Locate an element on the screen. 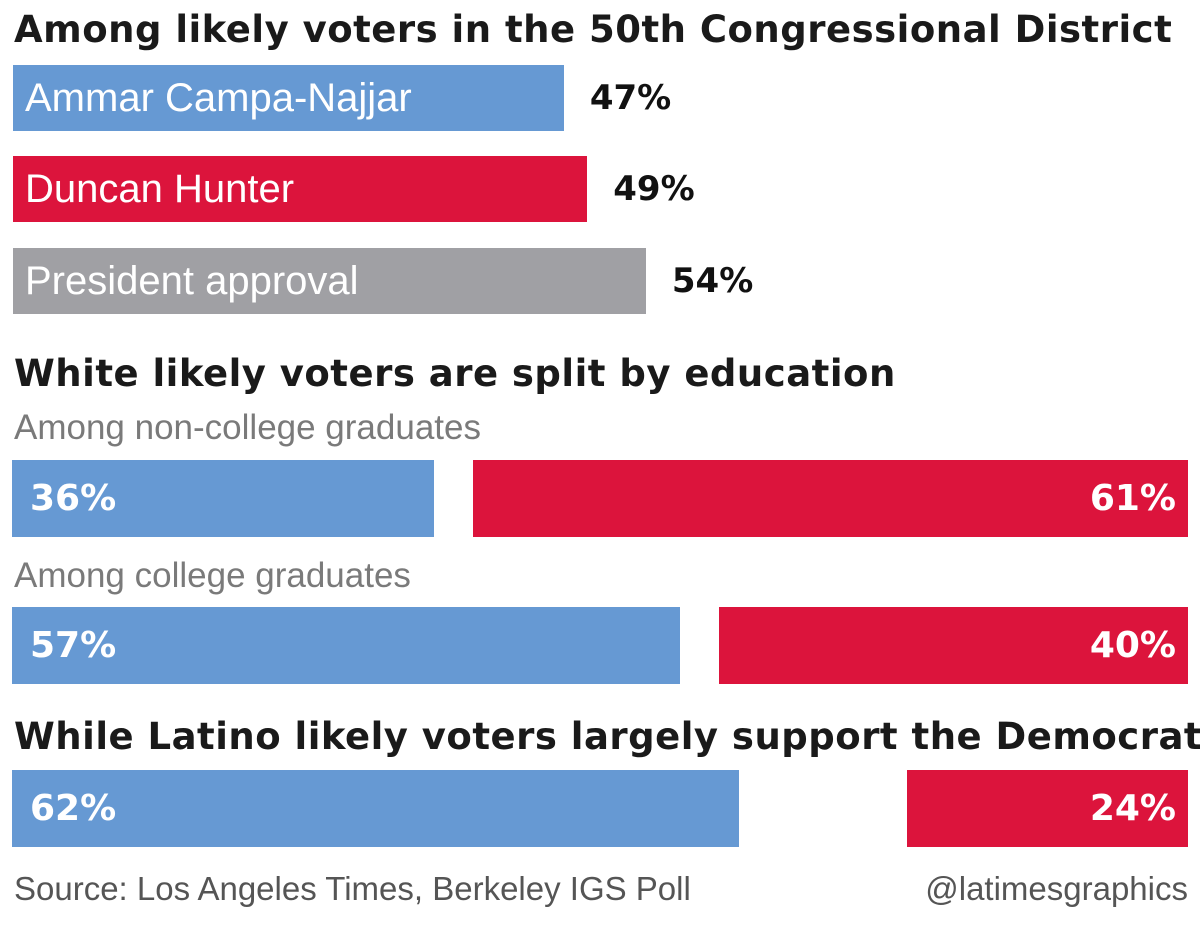 The width and height of the screenshot is (1200, 925). bar-rep-college: 40% is located at coordinates (953, 645).